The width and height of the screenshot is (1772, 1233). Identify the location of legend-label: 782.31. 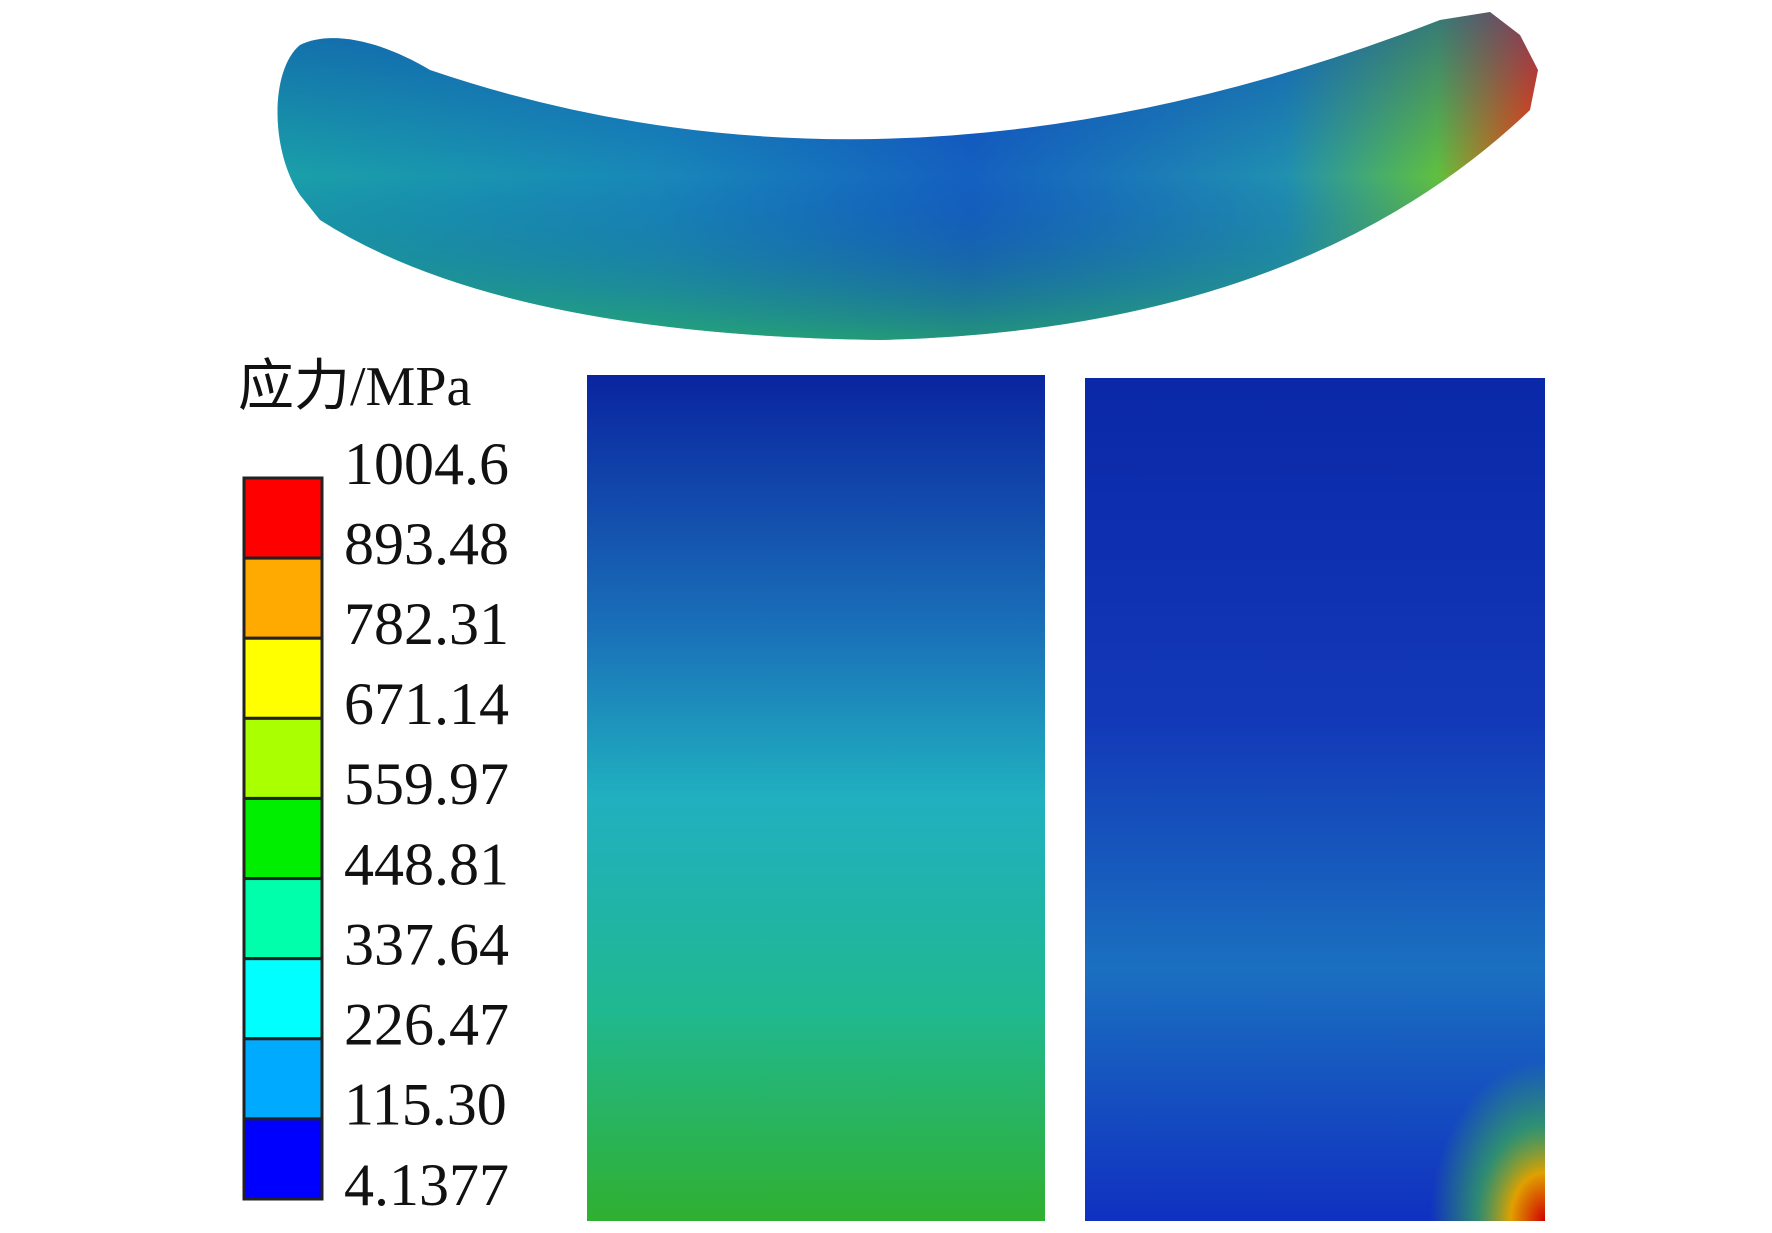
(426, 624).